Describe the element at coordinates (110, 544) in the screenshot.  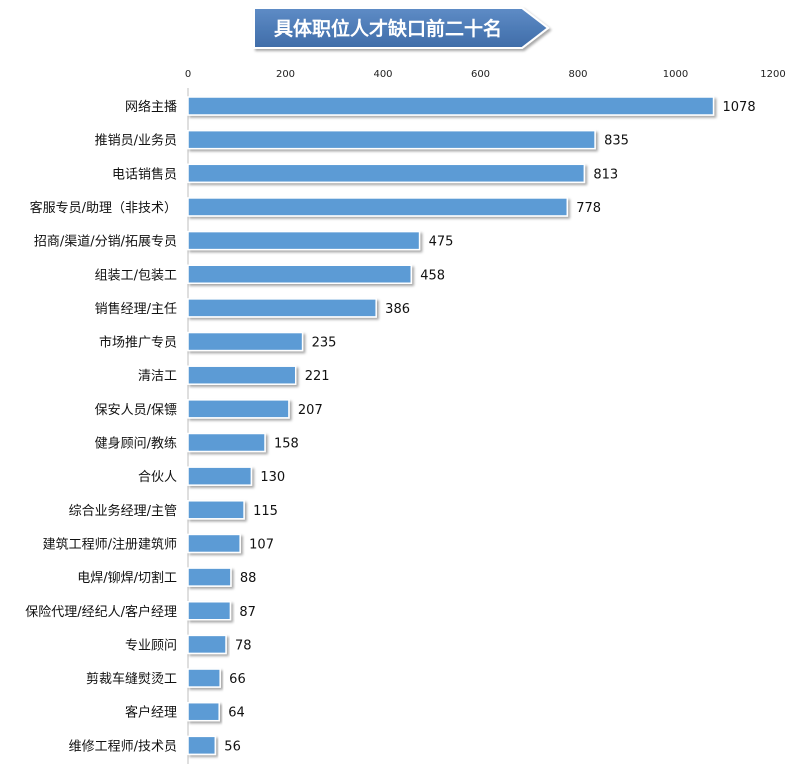
I see `category-label: 建筑工程师/注册建筑师` at that location.